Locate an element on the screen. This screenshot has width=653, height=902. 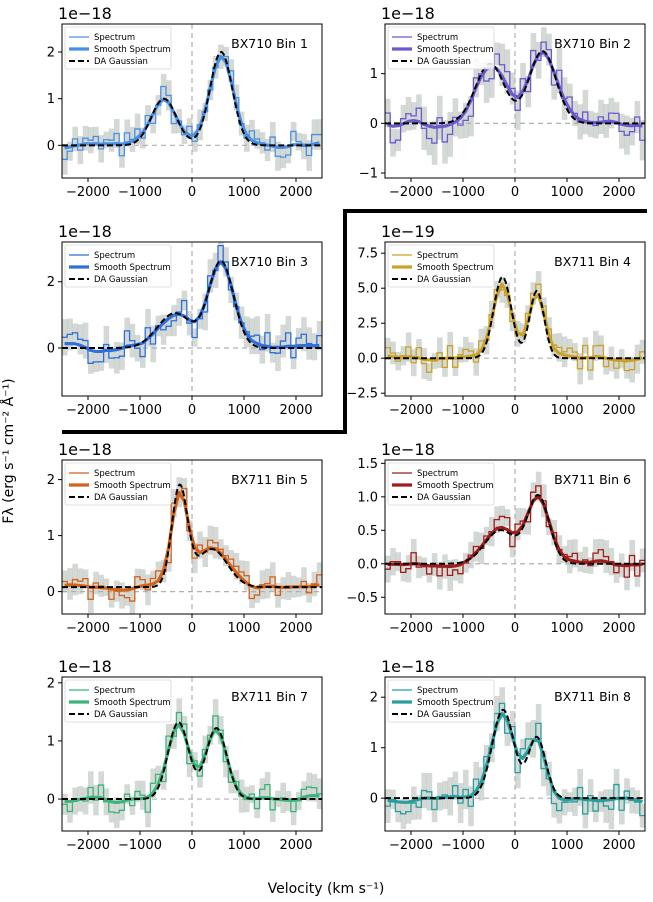
offset-multiplier: 1e−19 is located at coordinates (408, 231).